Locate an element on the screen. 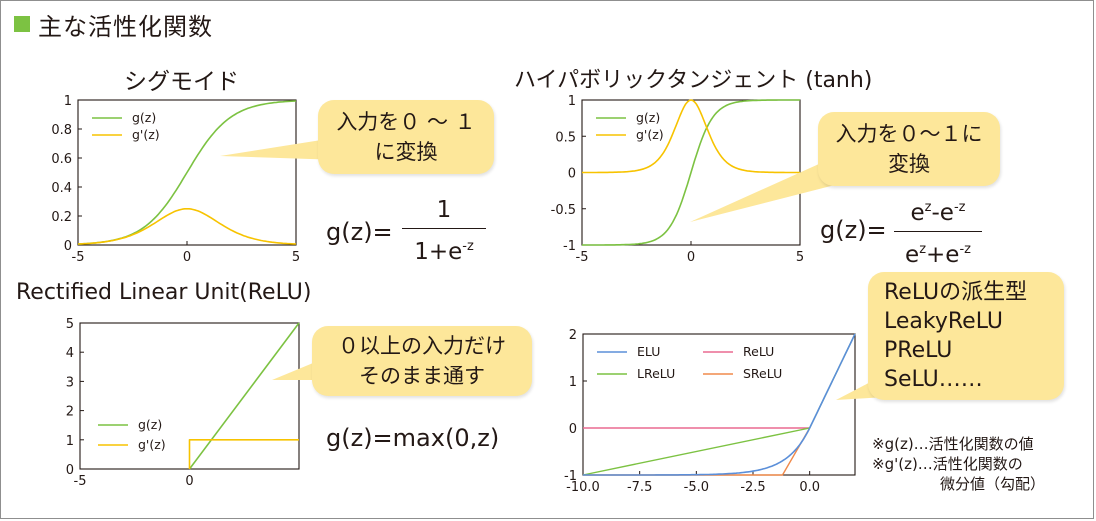 This screenshot has height=521, width=1096. y-tick-label: 4 is located at coordinates (70, 353).